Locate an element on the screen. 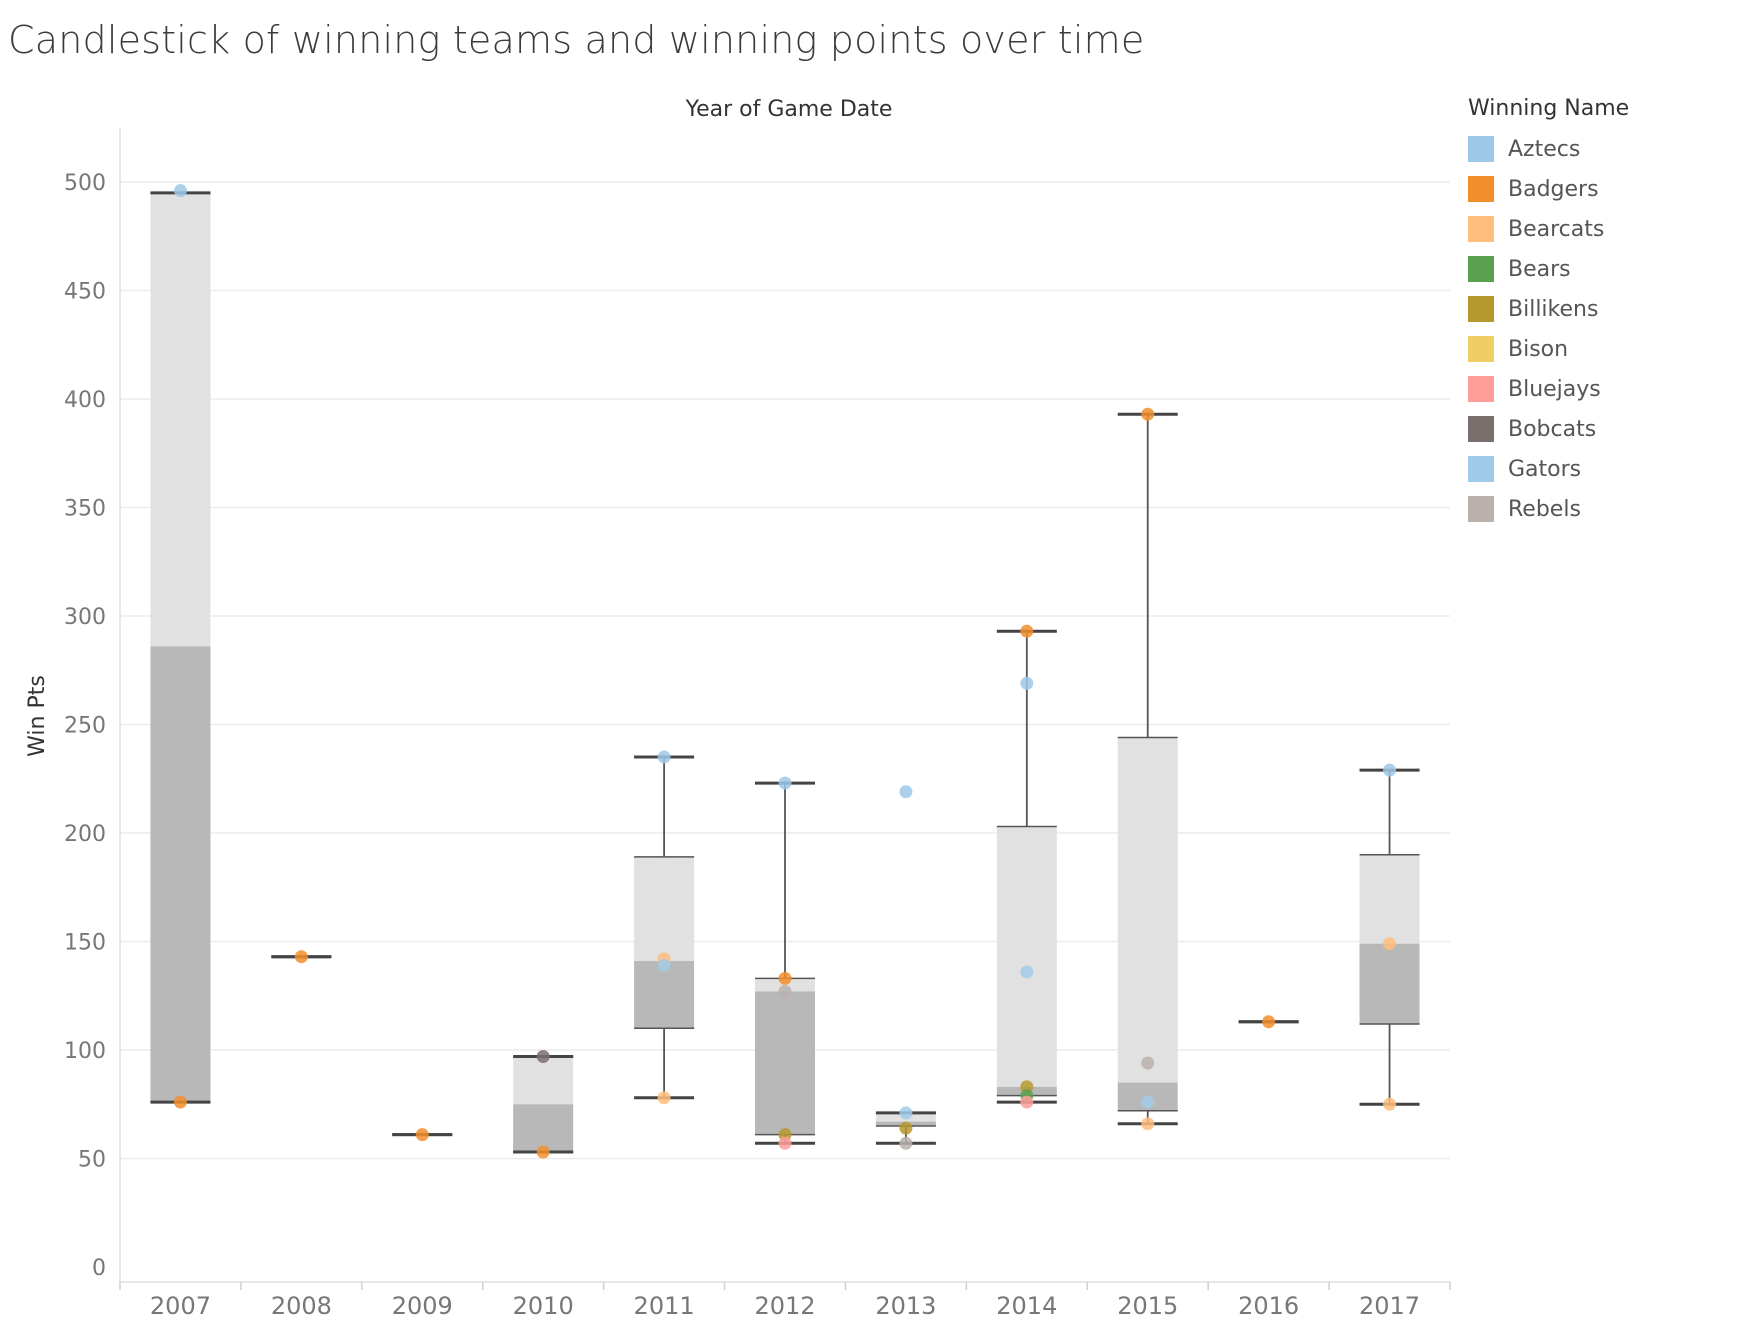 The width and height of the screenshot is (1740, 1318). data-point-bobcats is located at coordinates (543, 1057).